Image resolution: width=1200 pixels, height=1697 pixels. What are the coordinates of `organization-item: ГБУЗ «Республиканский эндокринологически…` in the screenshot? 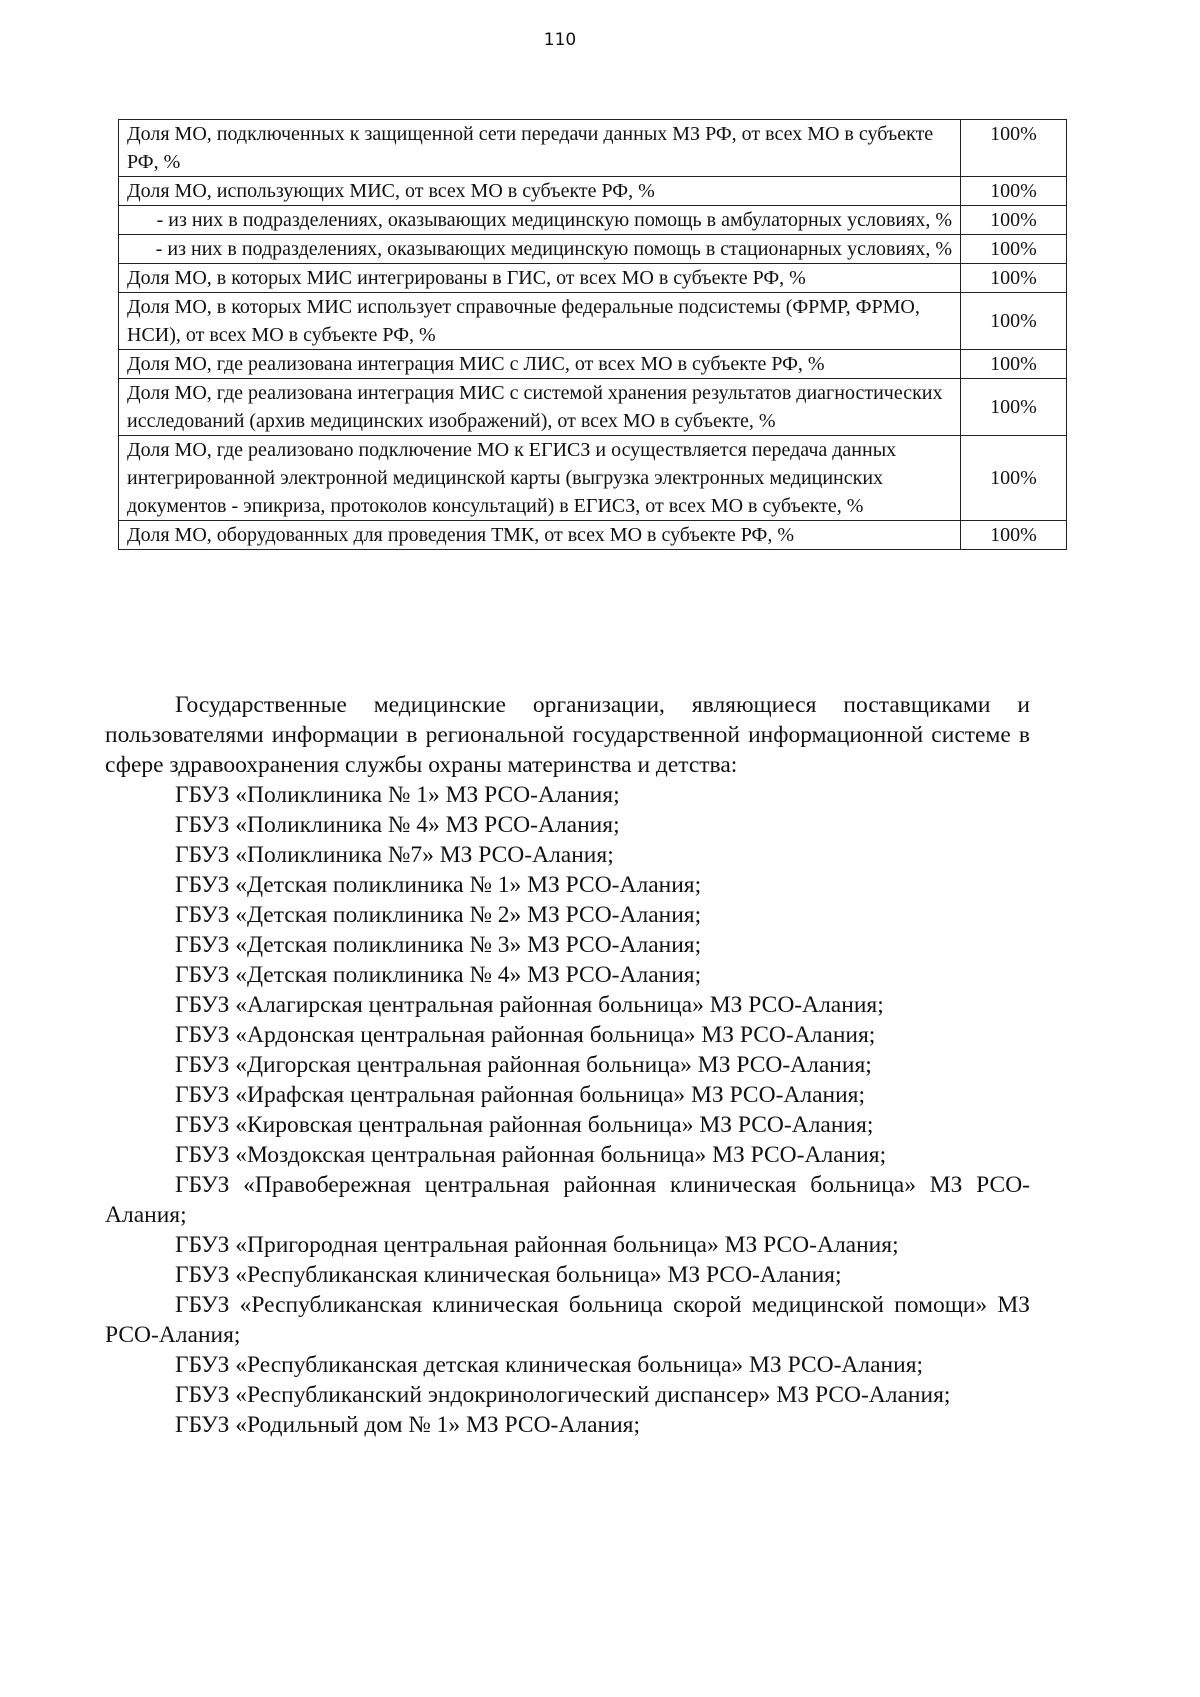 It's located at (563, 1395).